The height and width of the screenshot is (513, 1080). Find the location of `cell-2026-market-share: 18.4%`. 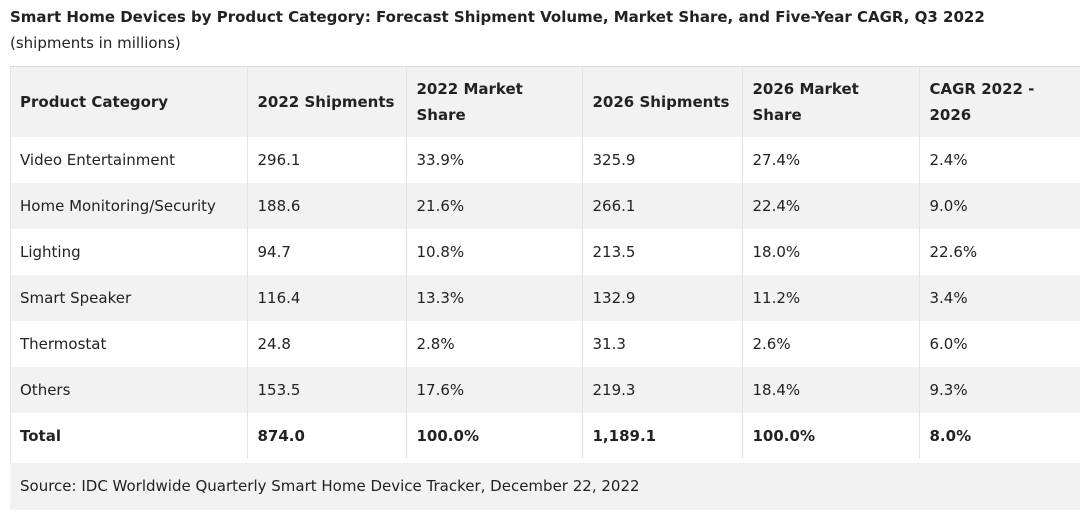

cell-2026-market-share: 18.4% is located at coordinates (831, 390).